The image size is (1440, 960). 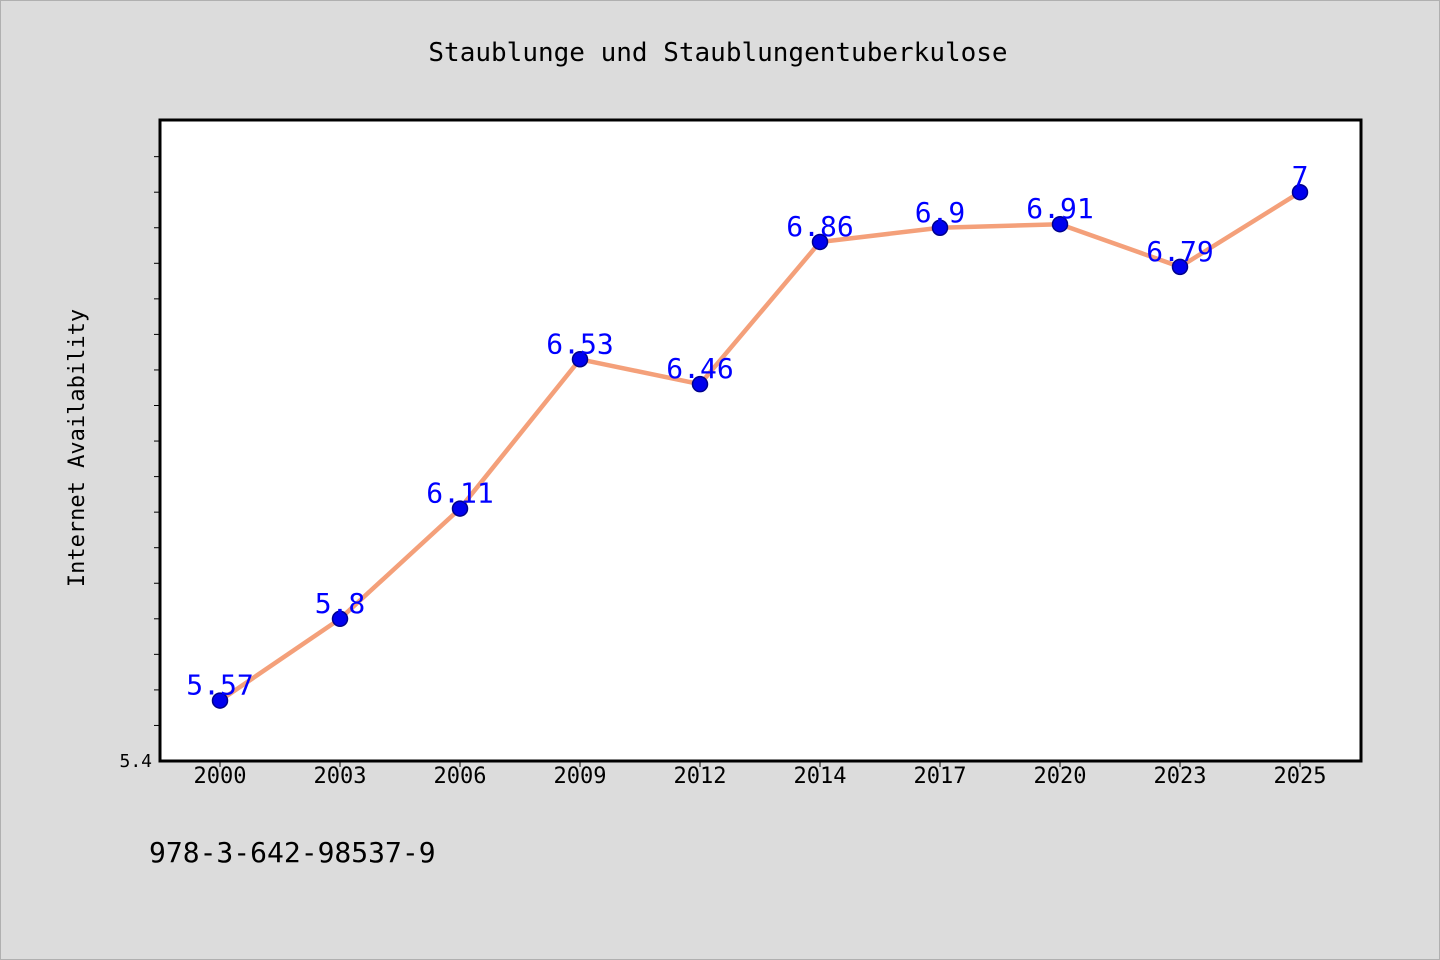 I want to click on data-label: 7, so click(x=1300, y=176).